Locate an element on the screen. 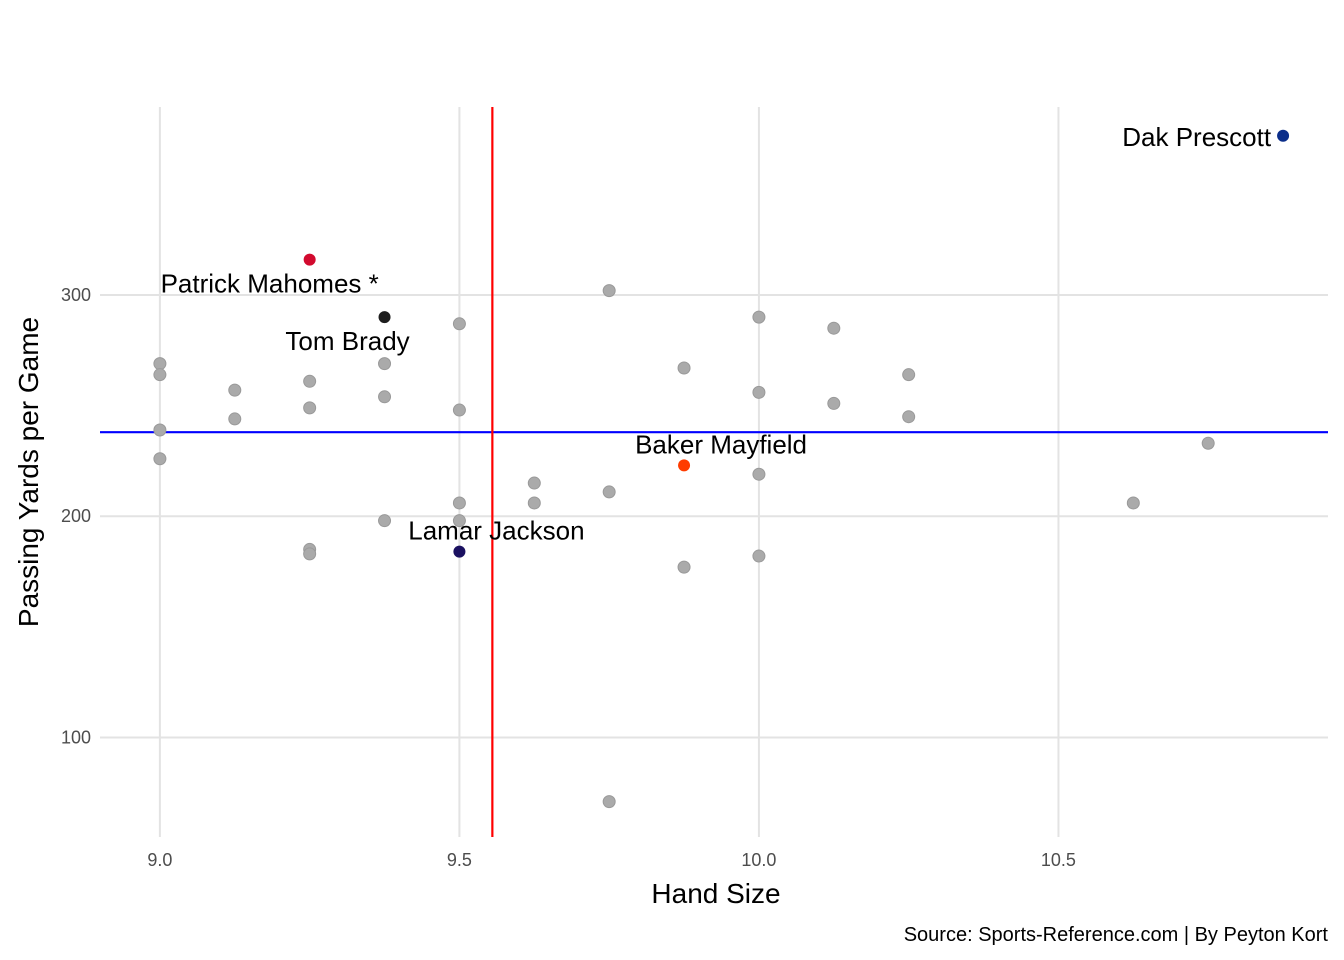 The image size is (1344, 960). x-tick-label: 10.5 is located at coordinates (1058, 860).